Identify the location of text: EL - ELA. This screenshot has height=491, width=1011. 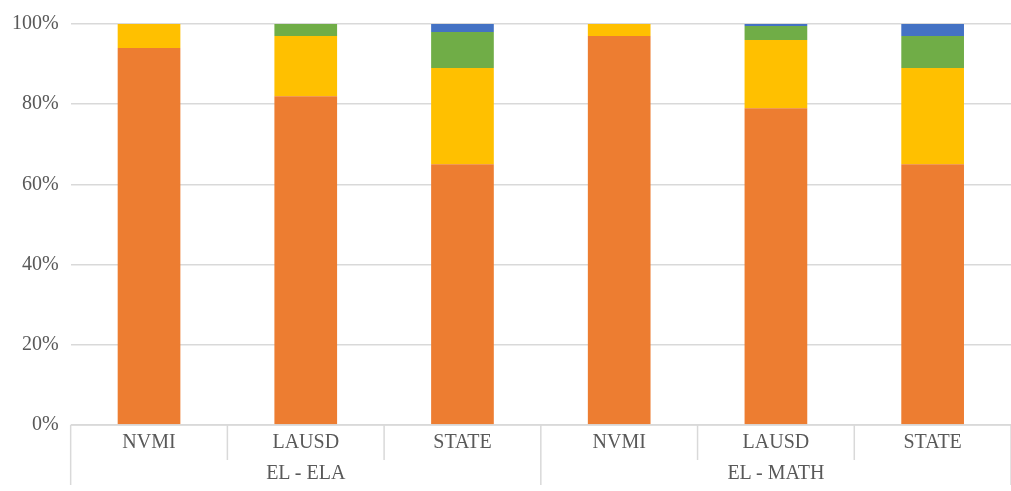
(306, 472).